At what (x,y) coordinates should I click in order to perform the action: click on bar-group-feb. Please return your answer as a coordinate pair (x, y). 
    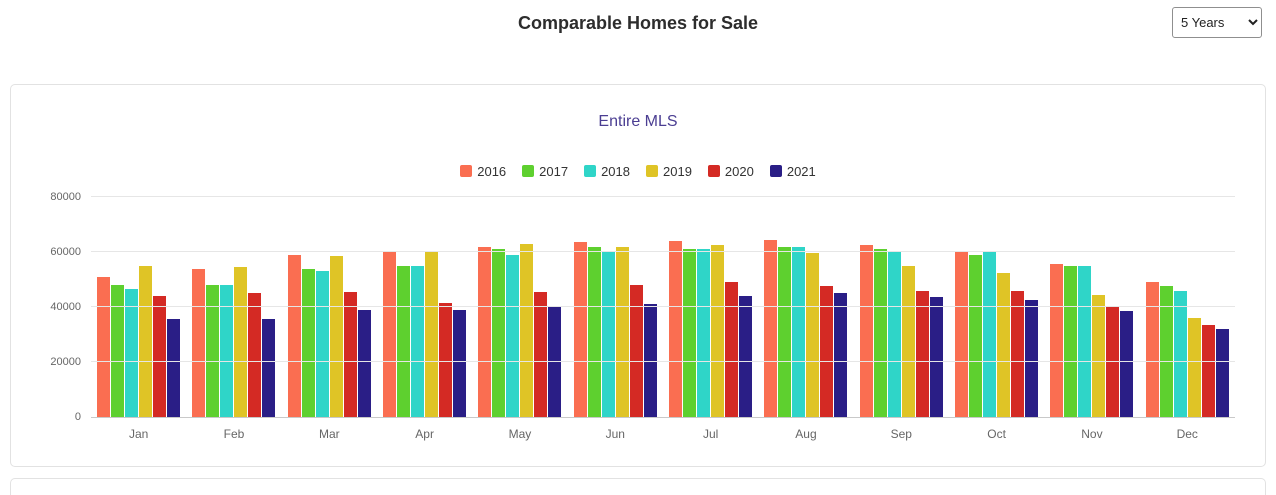
    Looking at the image, I should click on (233, 307).